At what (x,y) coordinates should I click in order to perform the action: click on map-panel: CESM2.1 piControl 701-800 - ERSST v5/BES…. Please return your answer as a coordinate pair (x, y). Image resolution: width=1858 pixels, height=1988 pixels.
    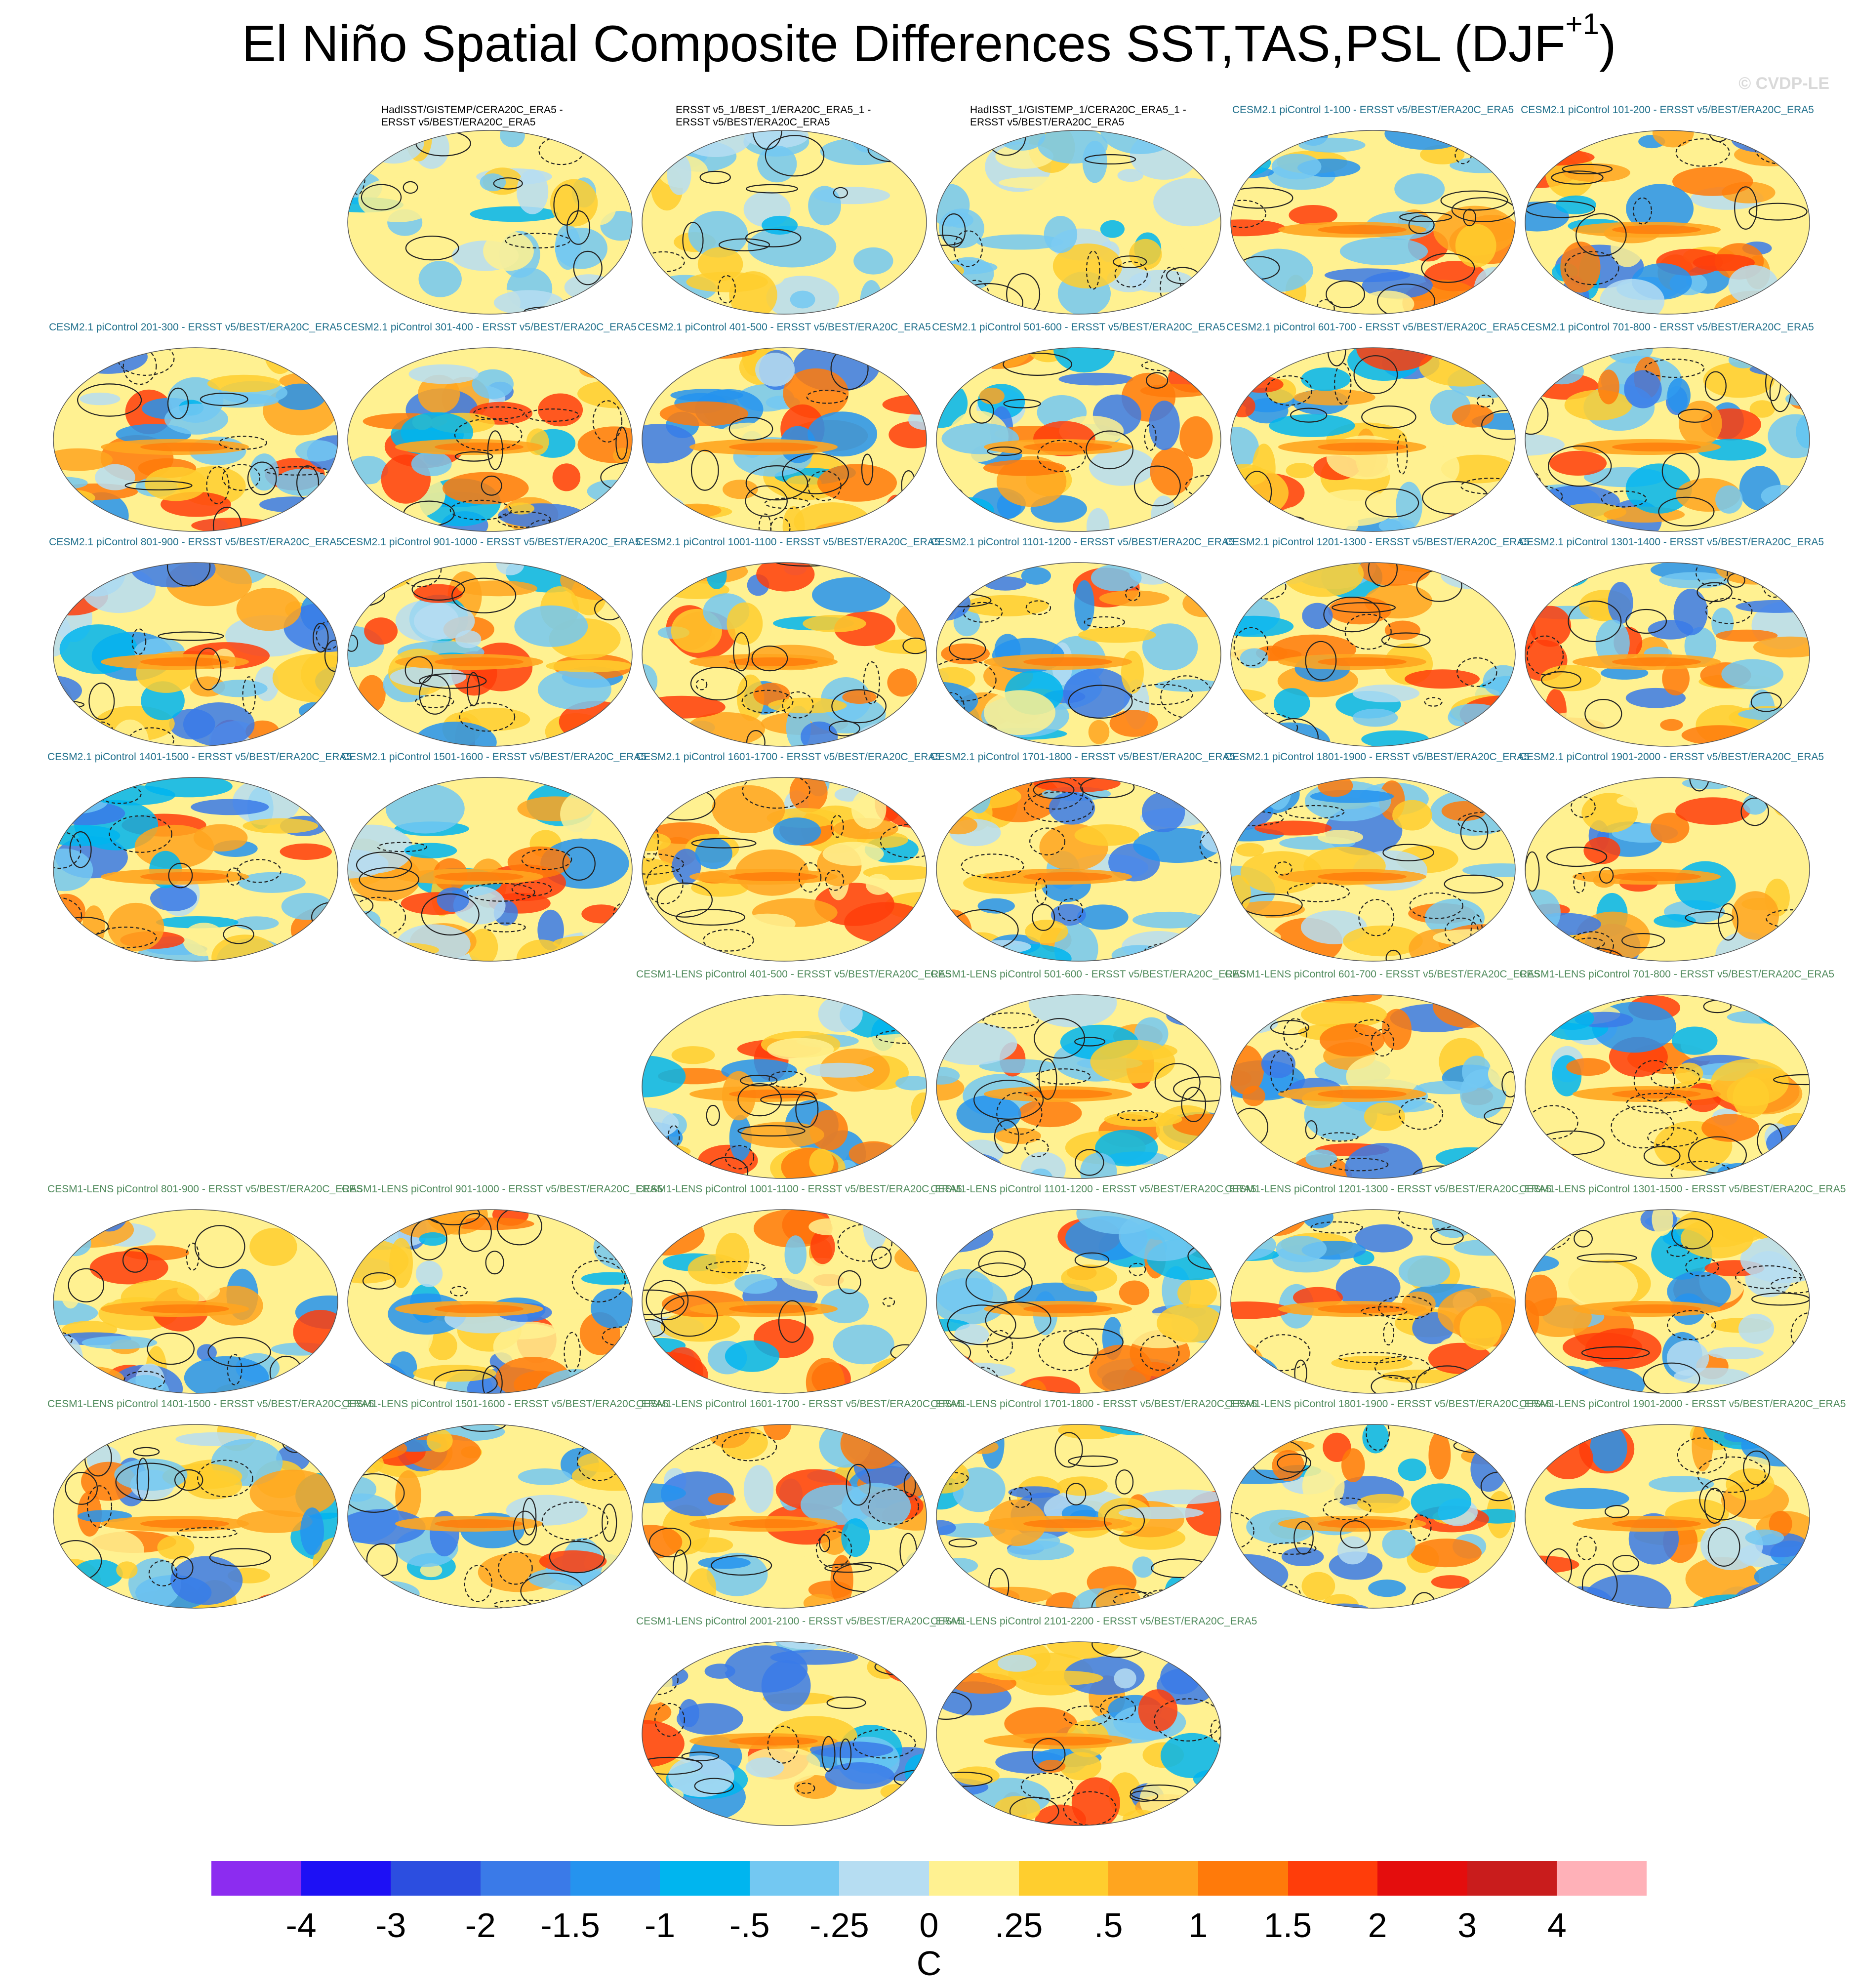
    Looking at the image, I should click on (1667, 427).